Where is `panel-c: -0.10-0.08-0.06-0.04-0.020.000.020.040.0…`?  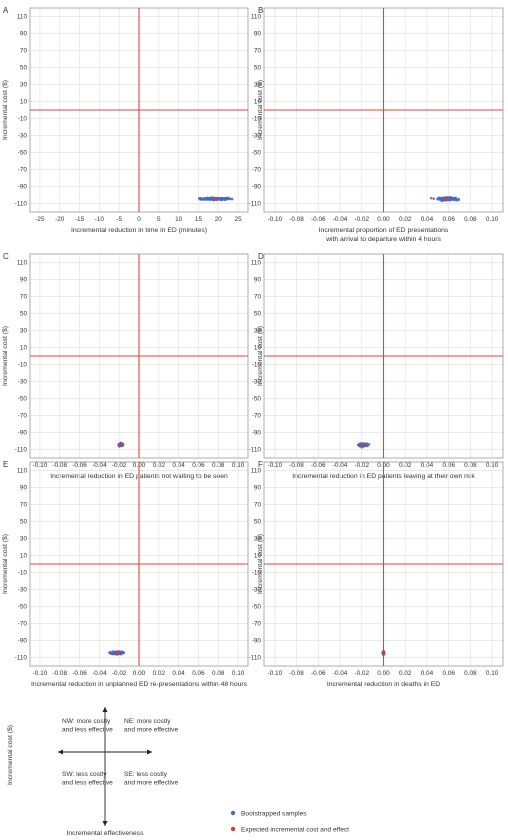 panel-c: -0.10-0.08-0.06-0.04-0.020.000.020.040.0… is located at coordinates (125, 366).